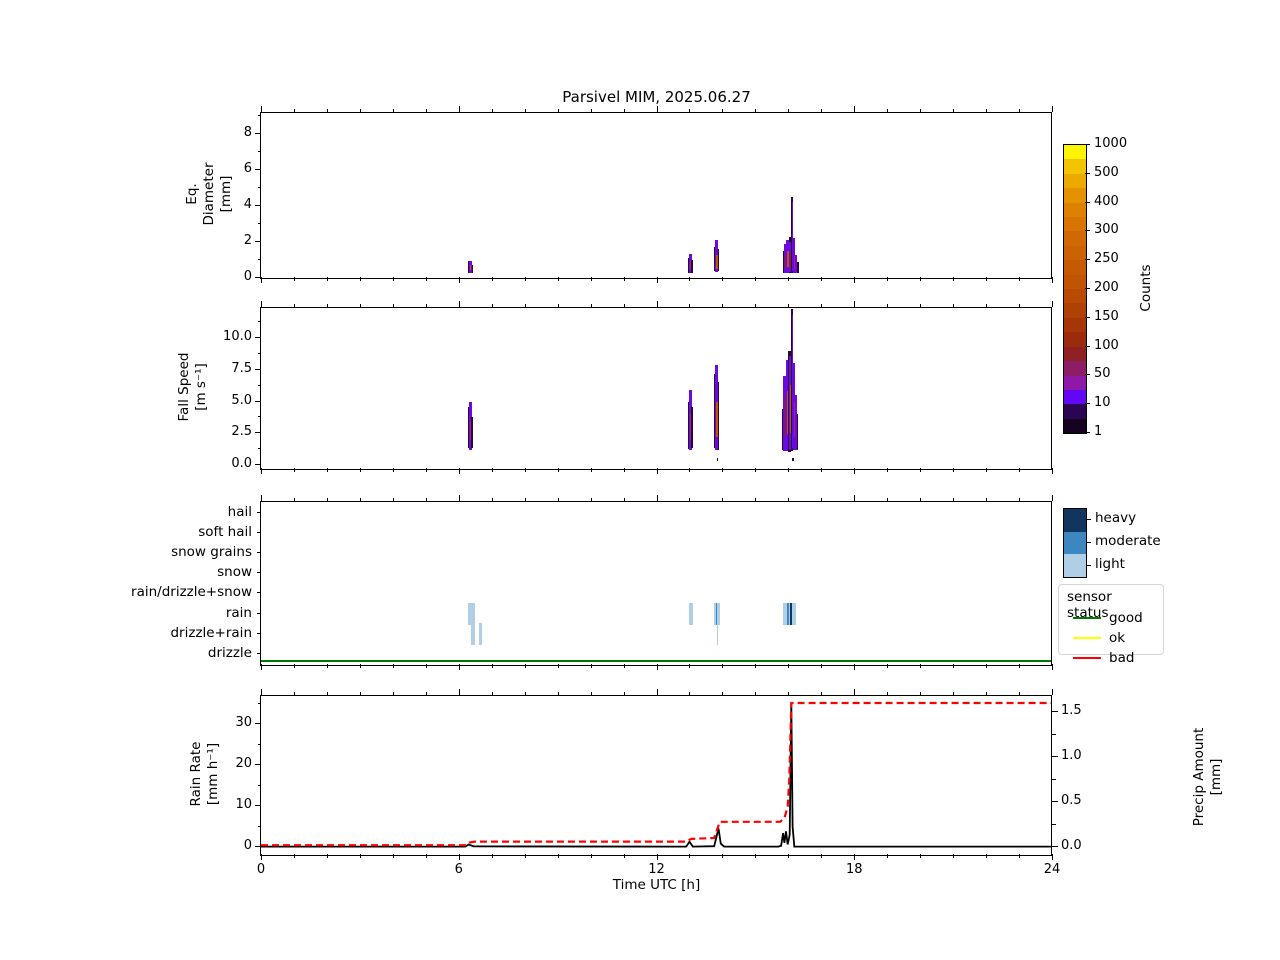 The image size is (1280, 960). I want to click on x-tick-label: 0, so click(261, 869).